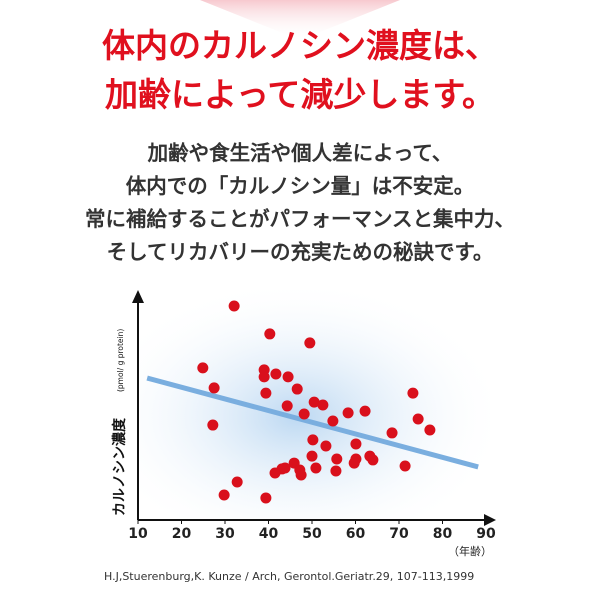 This screenshot has height=600, width=600. I want to click on body-text: 加齢や食生活や個人差によって、, so click(300, 153).